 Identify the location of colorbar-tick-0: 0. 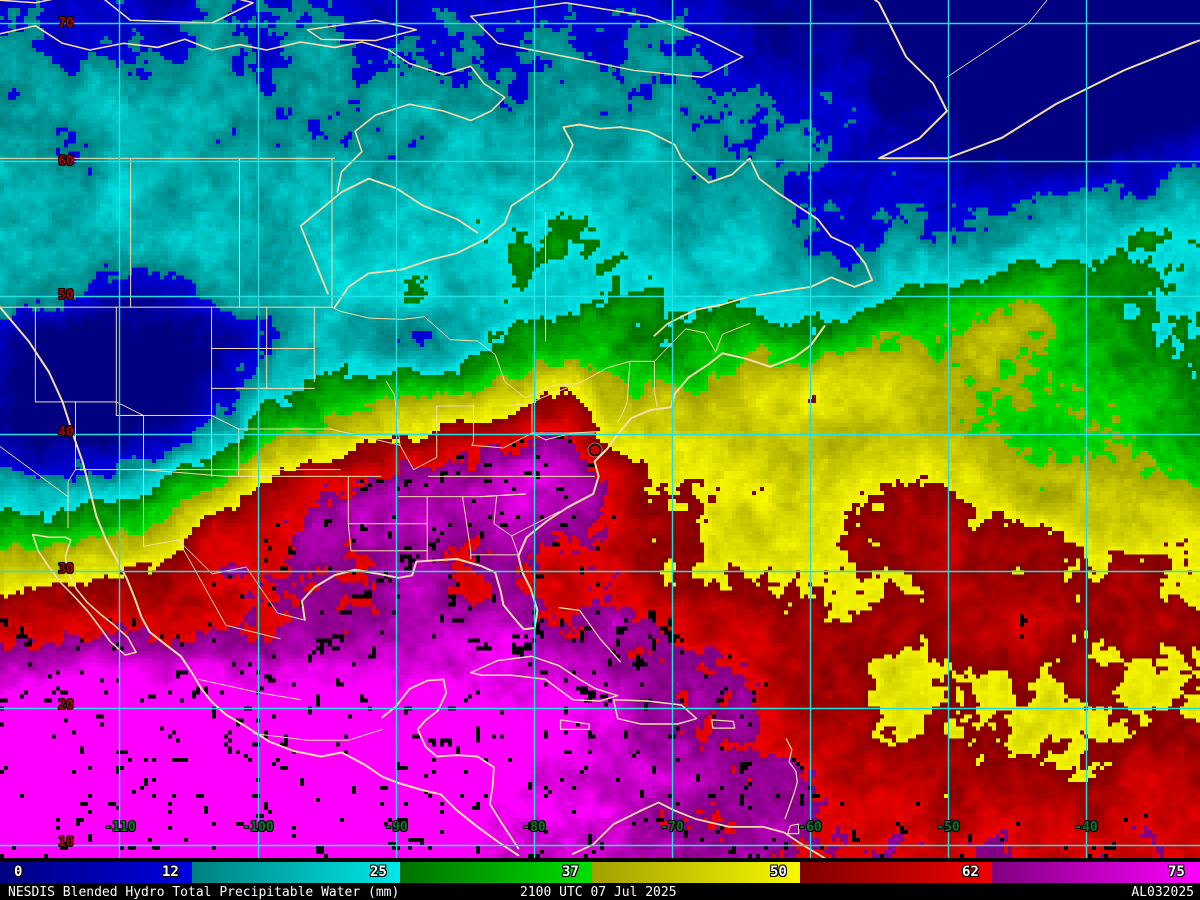
(18, 872).